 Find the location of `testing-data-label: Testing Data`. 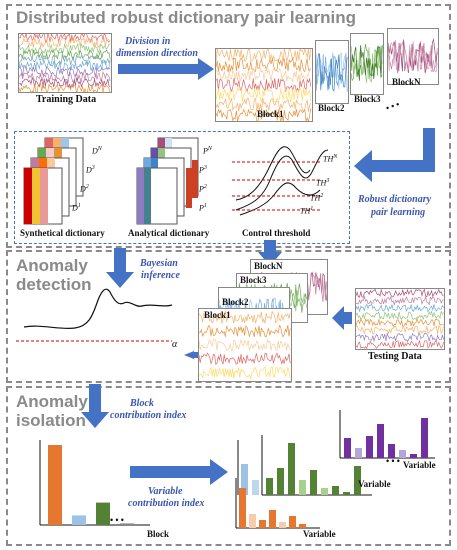

testing-data-label: Testing Data is located at coordinates (395, 356).